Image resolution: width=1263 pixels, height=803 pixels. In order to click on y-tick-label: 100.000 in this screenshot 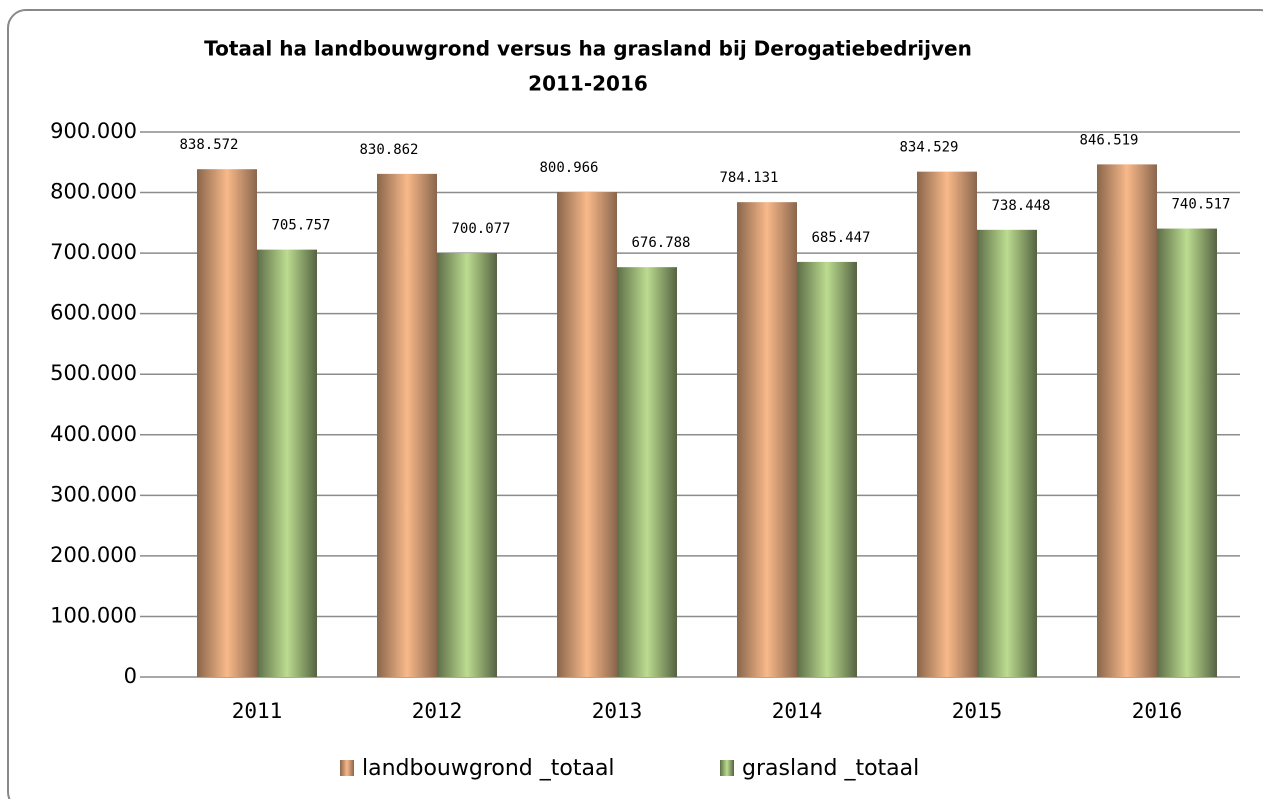, I will do `click(93, 615)`.